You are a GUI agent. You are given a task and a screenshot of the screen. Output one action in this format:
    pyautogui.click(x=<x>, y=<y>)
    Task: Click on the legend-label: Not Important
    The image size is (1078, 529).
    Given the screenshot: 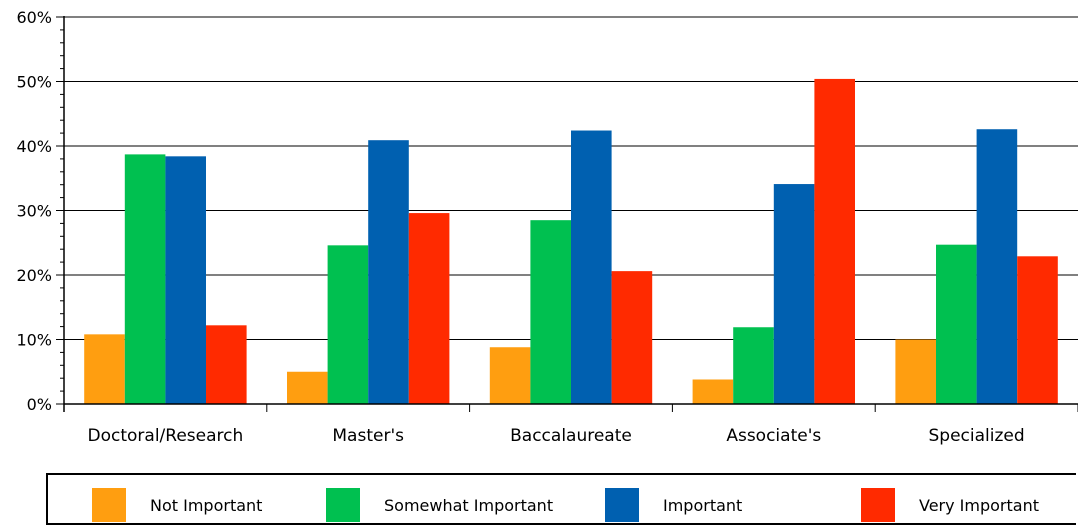 What is the action you would take?
    pyautogui.click(x=206, y=505)
    